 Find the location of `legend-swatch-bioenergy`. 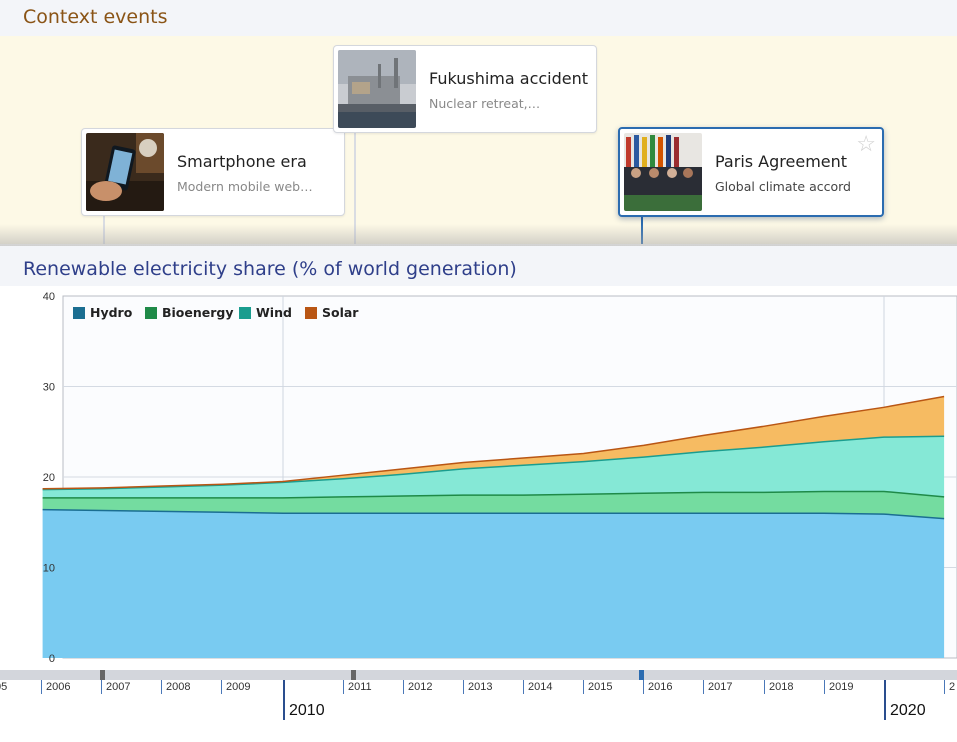

legend-swatch-bioenergy is located at coordinates (151, 313).